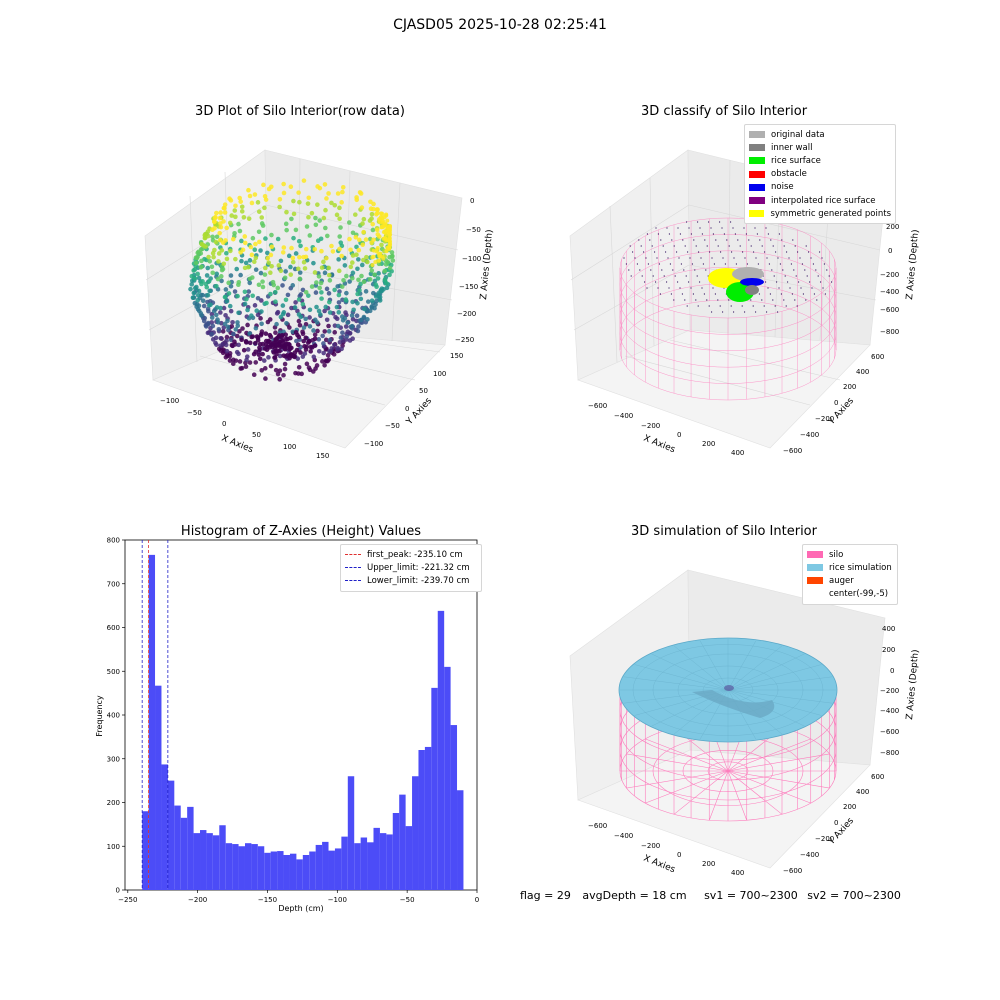 This screenshot has width=1000, height=1000. Describe the element at coordinates (679, 435) in the screenshot. I see `c2-xtick: 0` at that location.